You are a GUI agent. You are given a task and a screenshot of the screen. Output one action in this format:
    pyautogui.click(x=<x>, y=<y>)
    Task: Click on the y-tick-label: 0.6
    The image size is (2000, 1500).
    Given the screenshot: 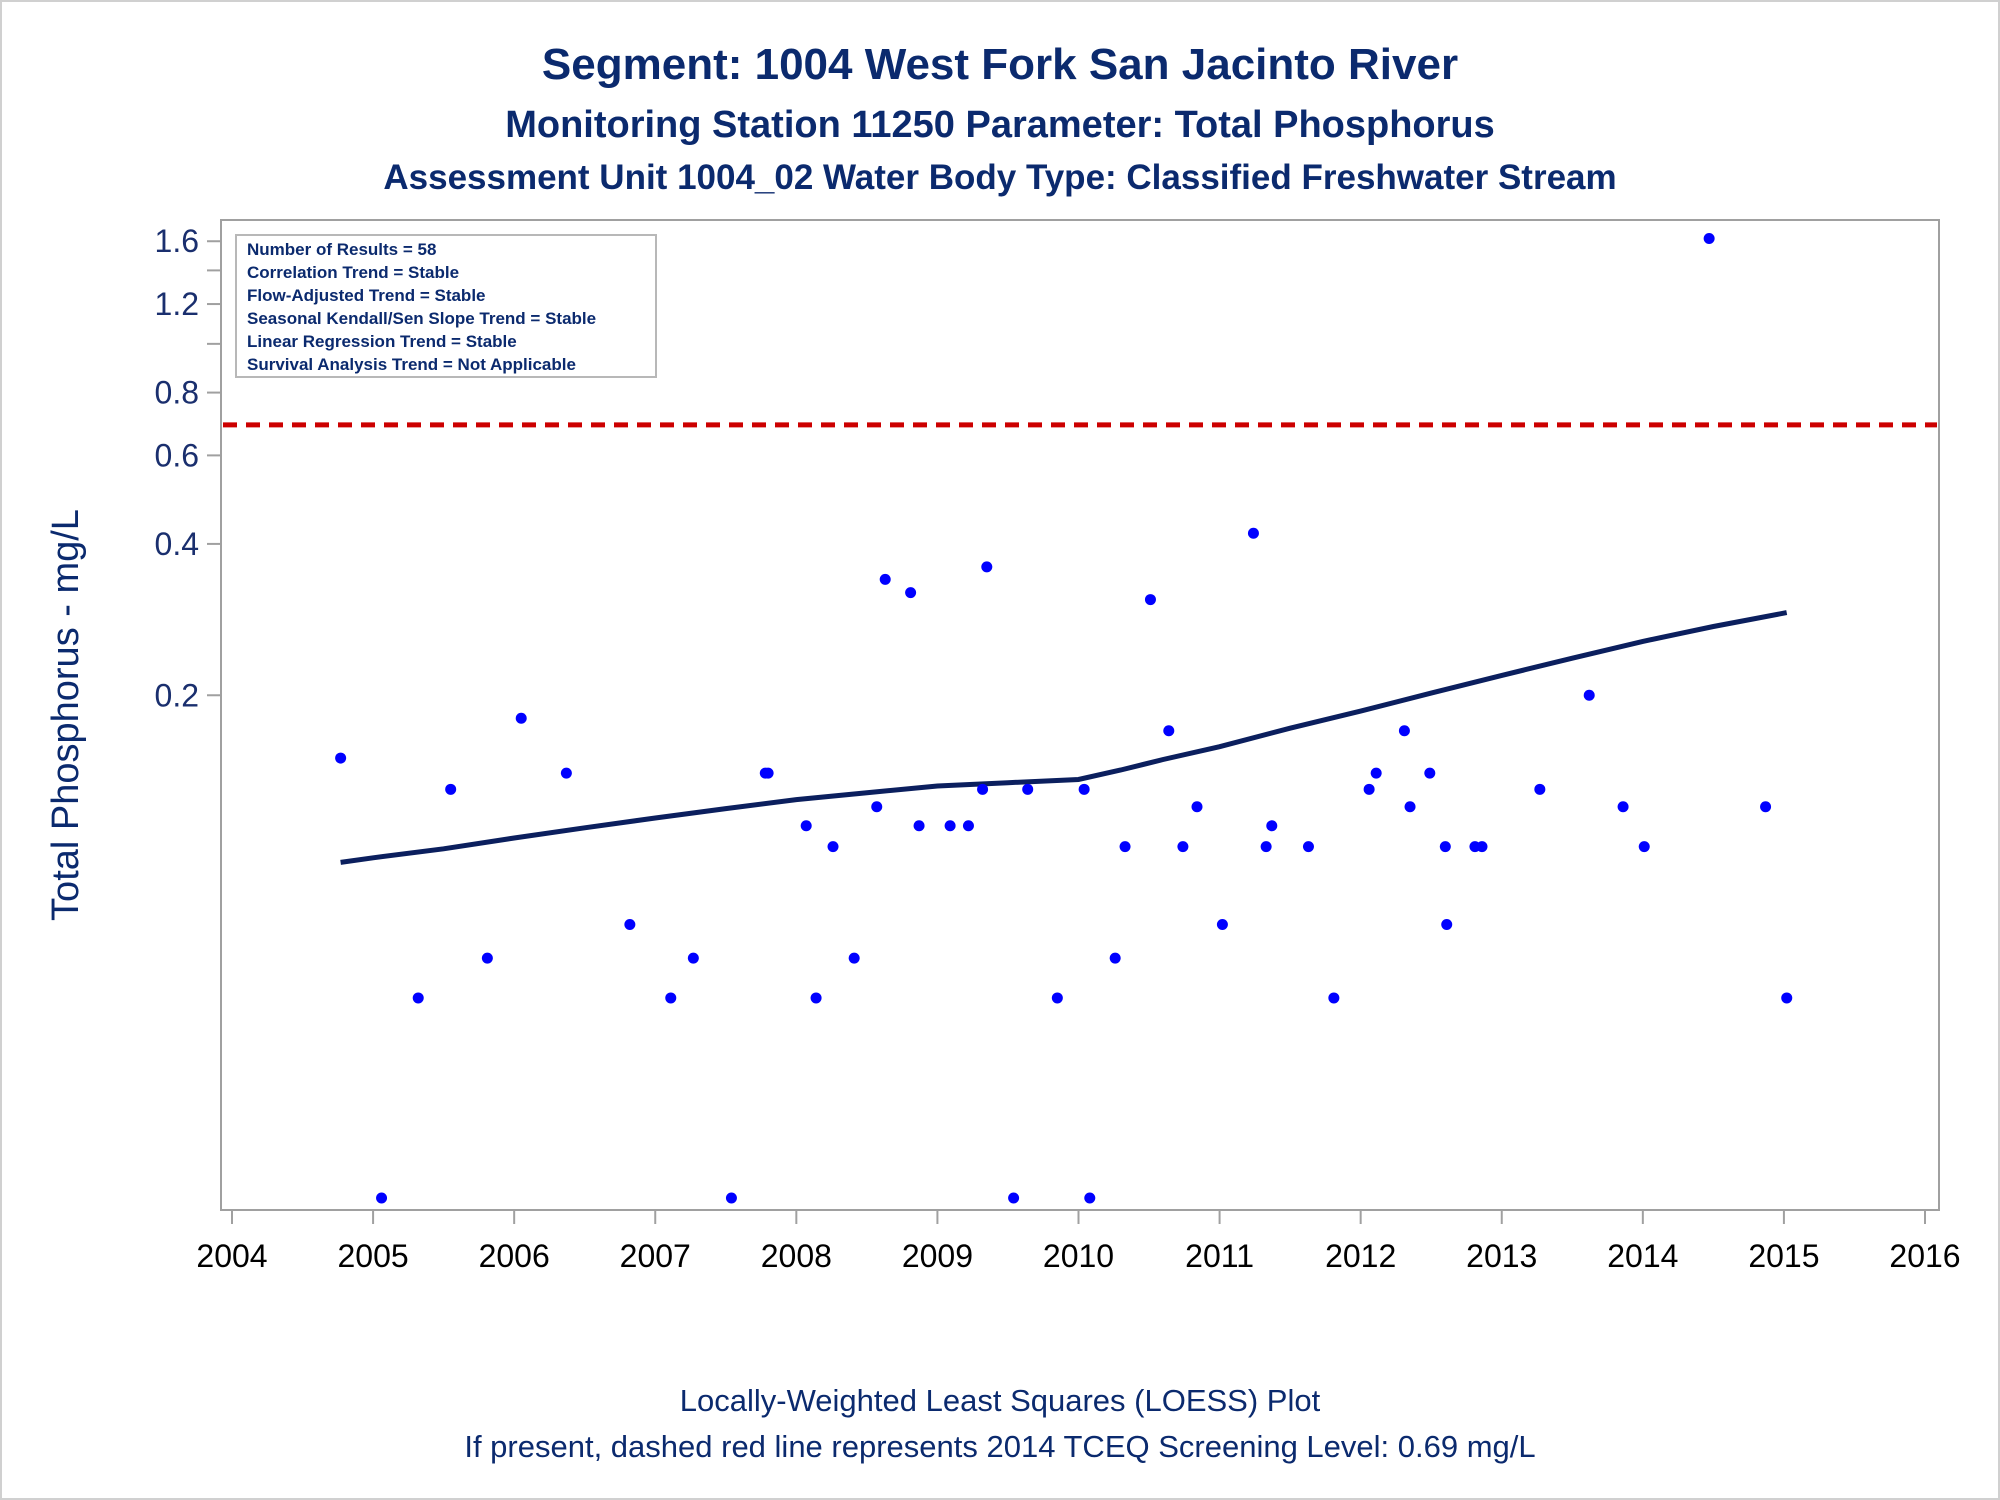 What is the action you would take?
    pyautogui.click(x=177, y=455)
    